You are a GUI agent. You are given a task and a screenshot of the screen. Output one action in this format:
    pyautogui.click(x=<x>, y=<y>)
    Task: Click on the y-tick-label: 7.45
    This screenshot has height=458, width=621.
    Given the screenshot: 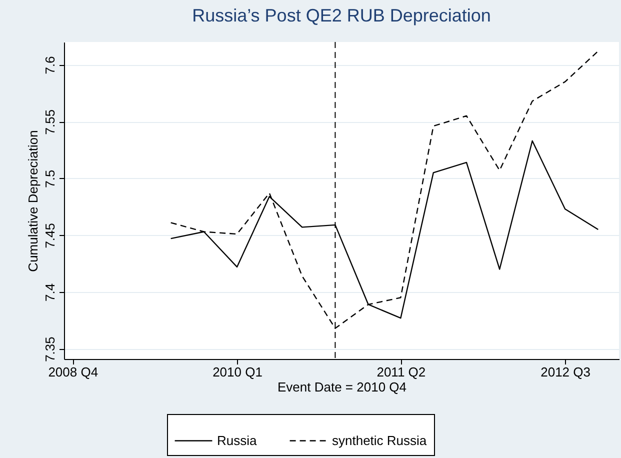 What is the action you would take?
    pyautogui.click(x=50, y=235)
    